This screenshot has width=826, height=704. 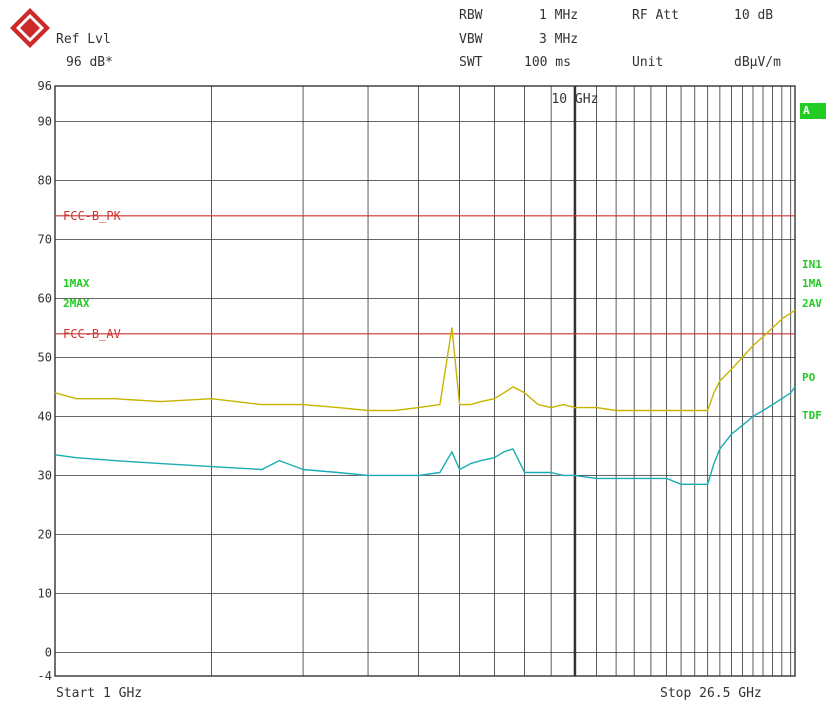 What do you see at coordinates (83, 39) in the screenshot?
I see `ref-lvl-label: Ref Lvl` at bounding box center [83, 39].